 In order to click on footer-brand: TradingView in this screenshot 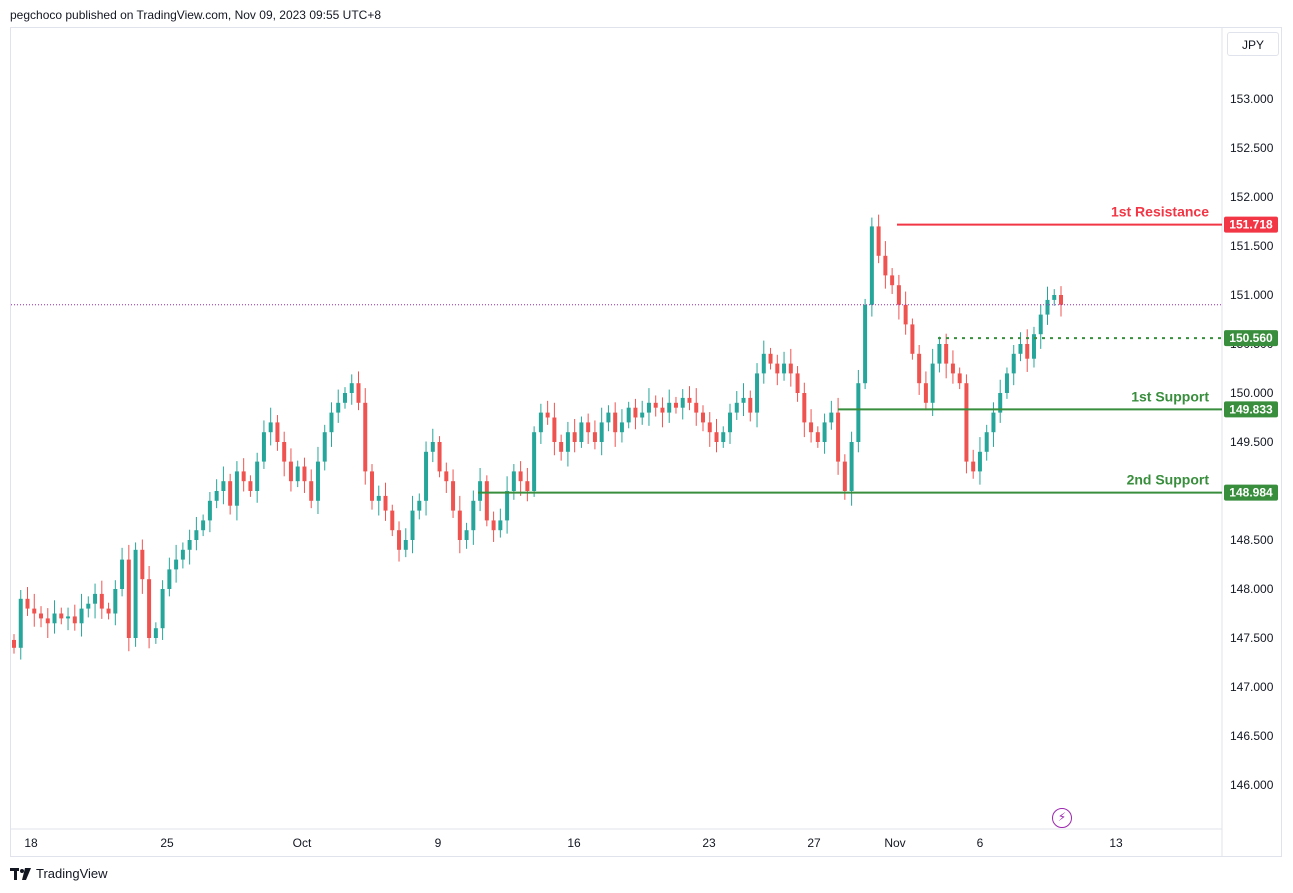, I will do `click(72, 873)`.